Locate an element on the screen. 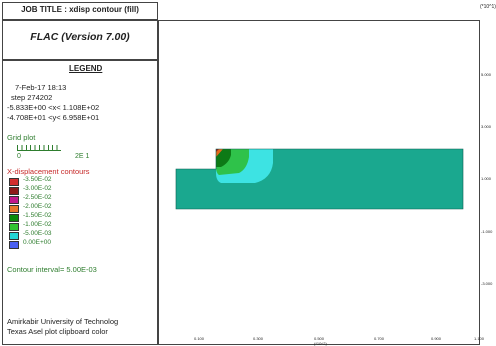  job-title: JOB TITLE : xdisp contour (fill) is located at coordinates (80, 9).